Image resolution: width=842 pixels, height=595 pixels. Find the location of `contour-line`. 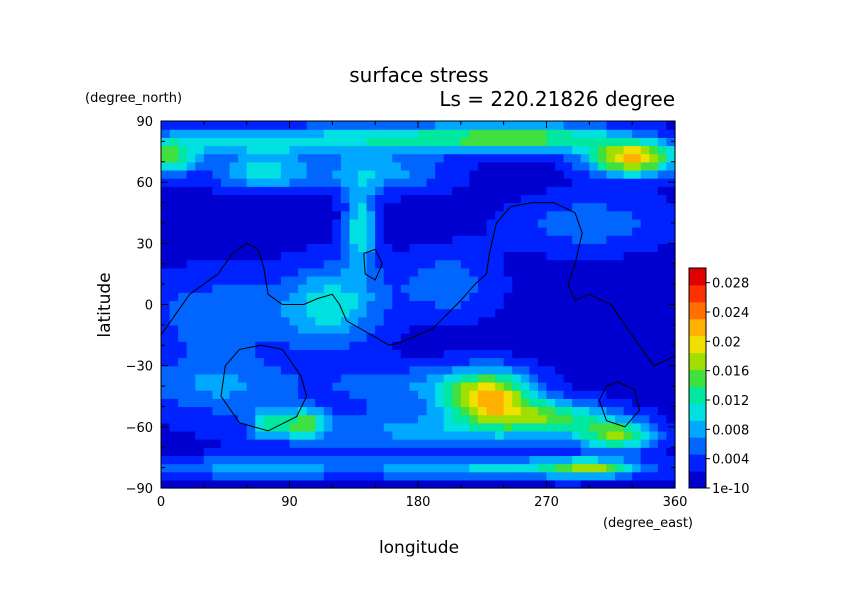

contour-line is located at coordinates (264, 388).